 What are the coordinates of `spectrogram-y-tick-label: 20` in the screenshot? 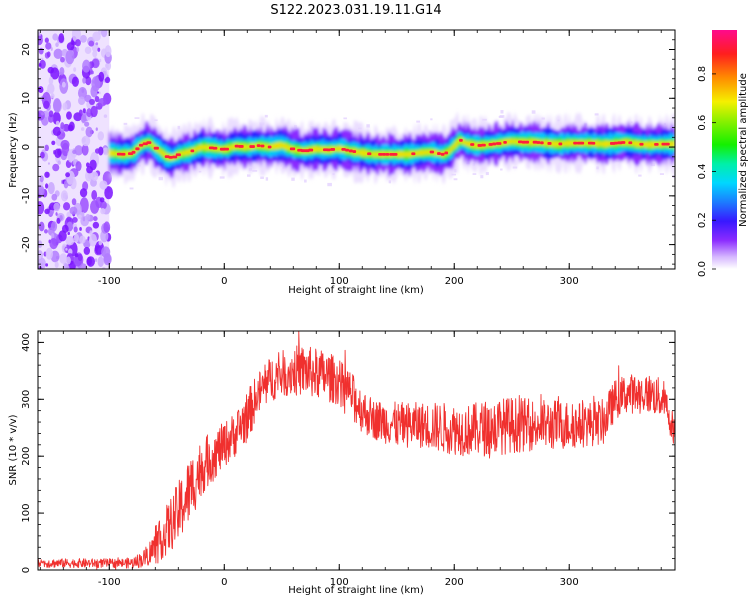 It's located at (26, 49).